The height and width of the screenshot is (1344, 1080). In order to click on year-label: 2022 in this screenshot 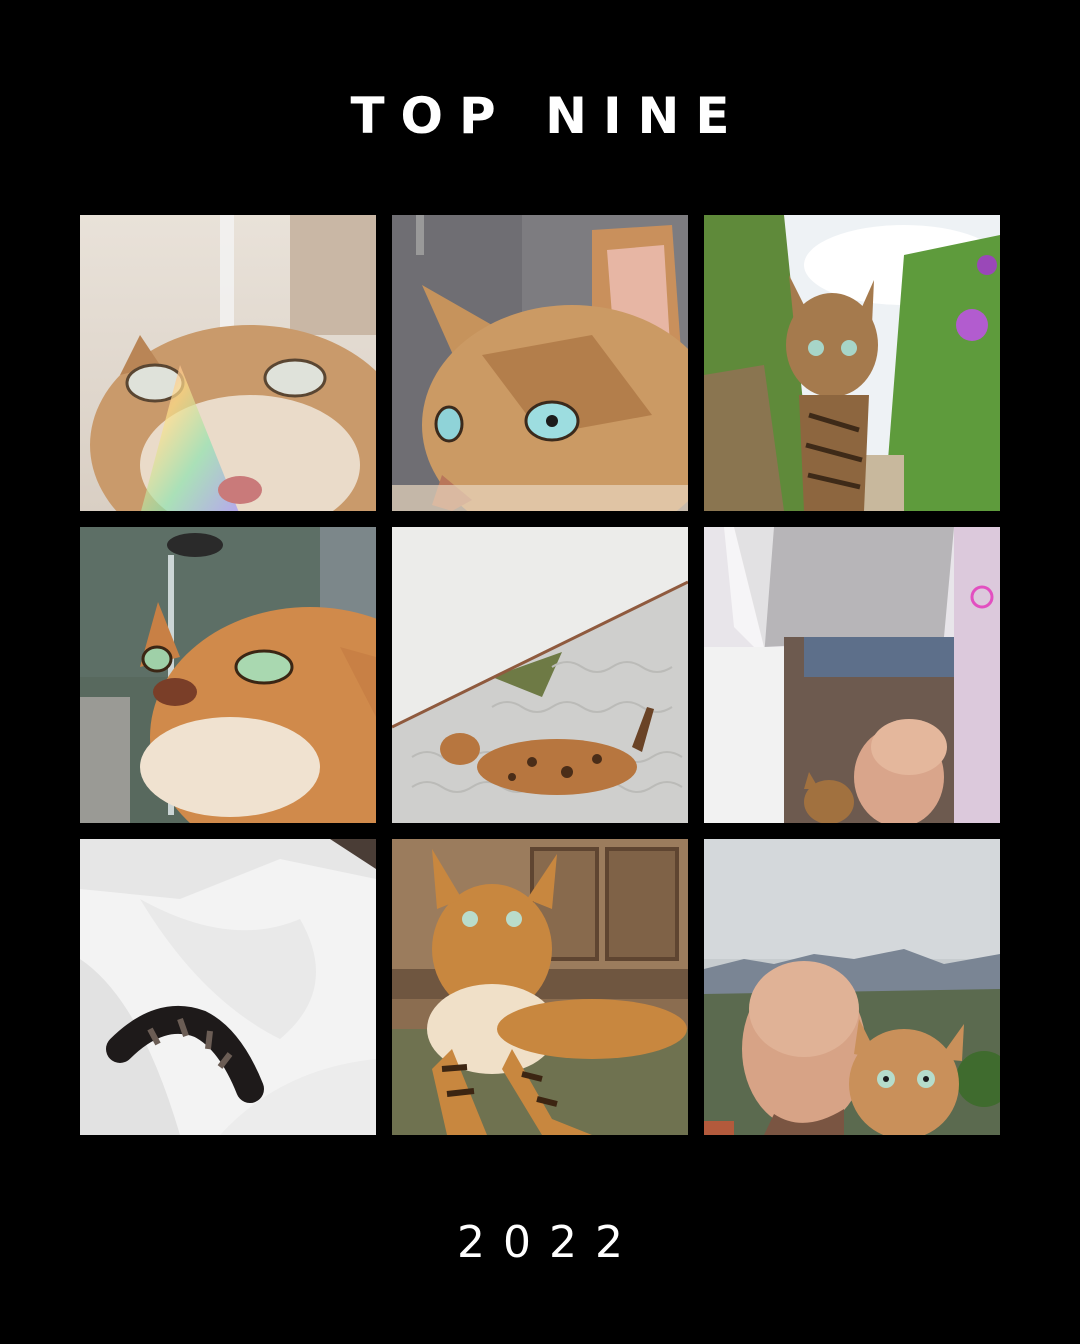, I will do `click(549, 1242)`.